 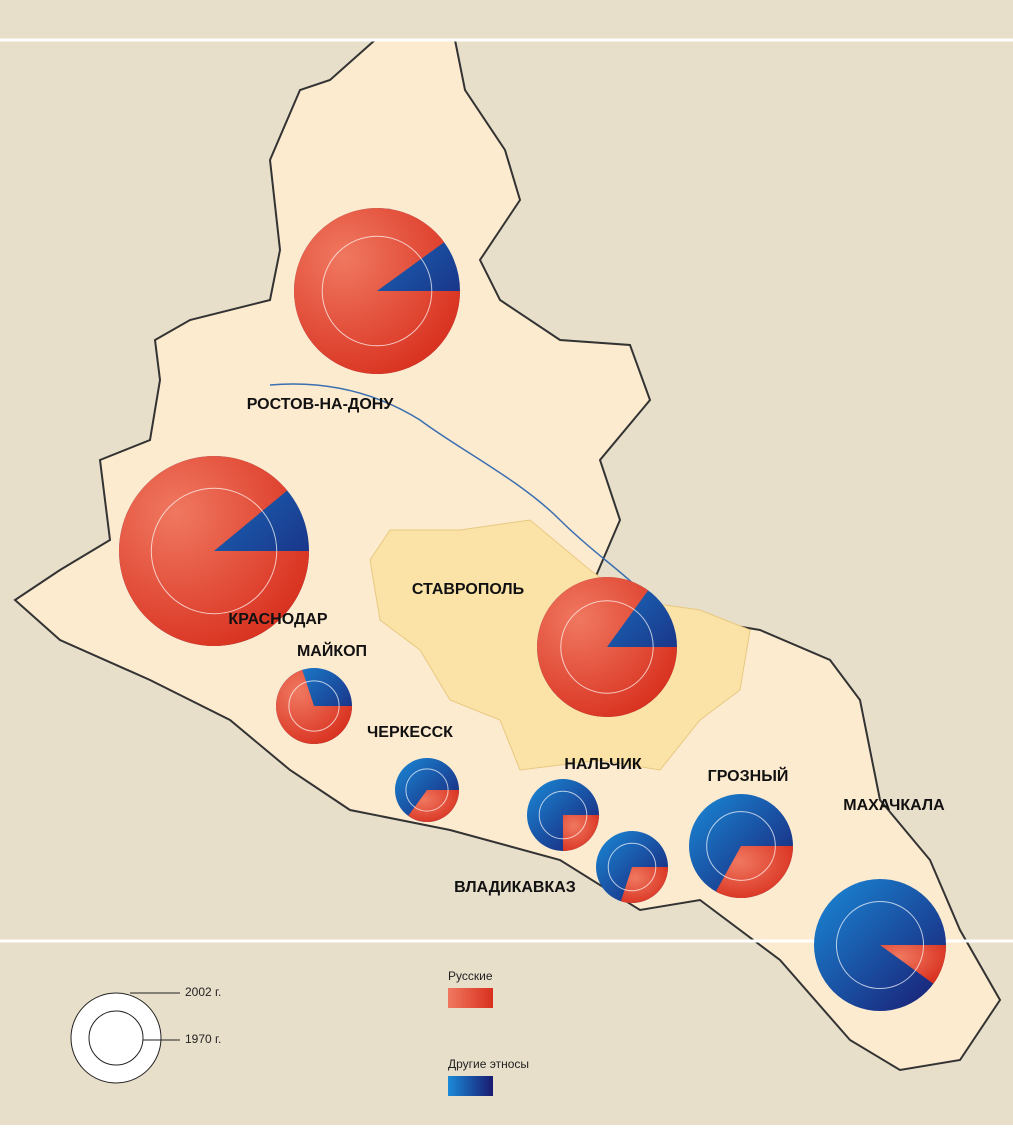 I want to click on city-label: ГРОЗНЫЙ, so click(x=748, y=775).